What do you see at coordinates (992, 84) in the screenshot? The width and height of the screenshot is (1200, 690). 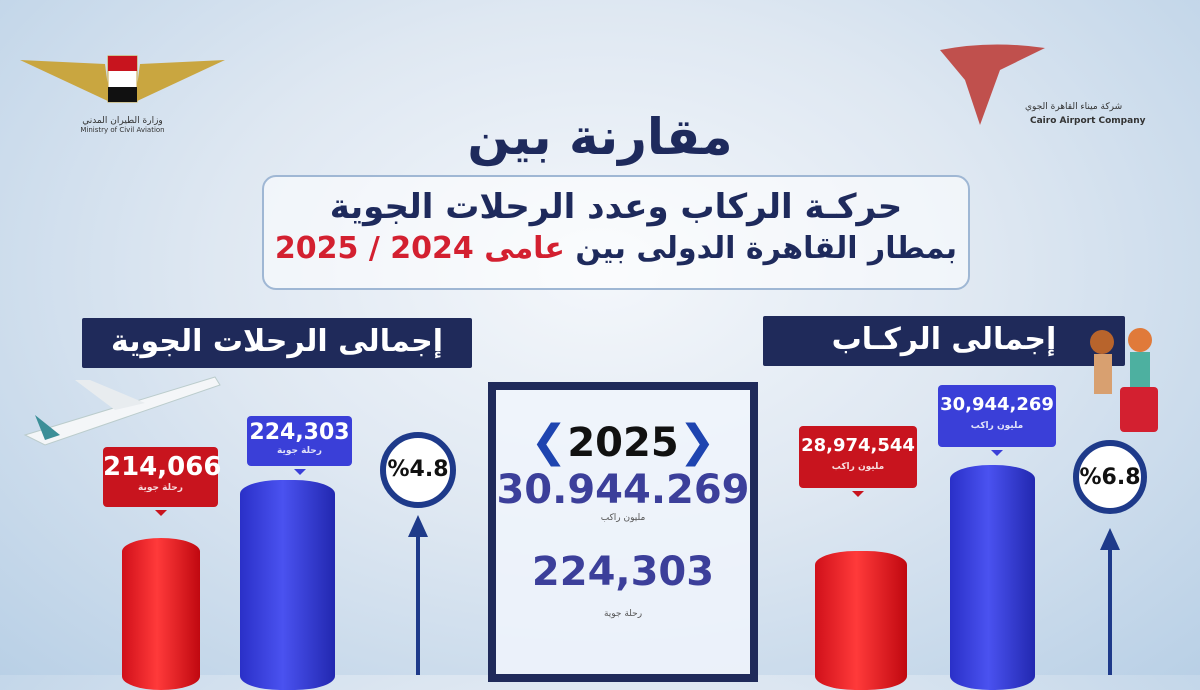 I see `airport-emblem-icon` at bounding box center [992, 84].